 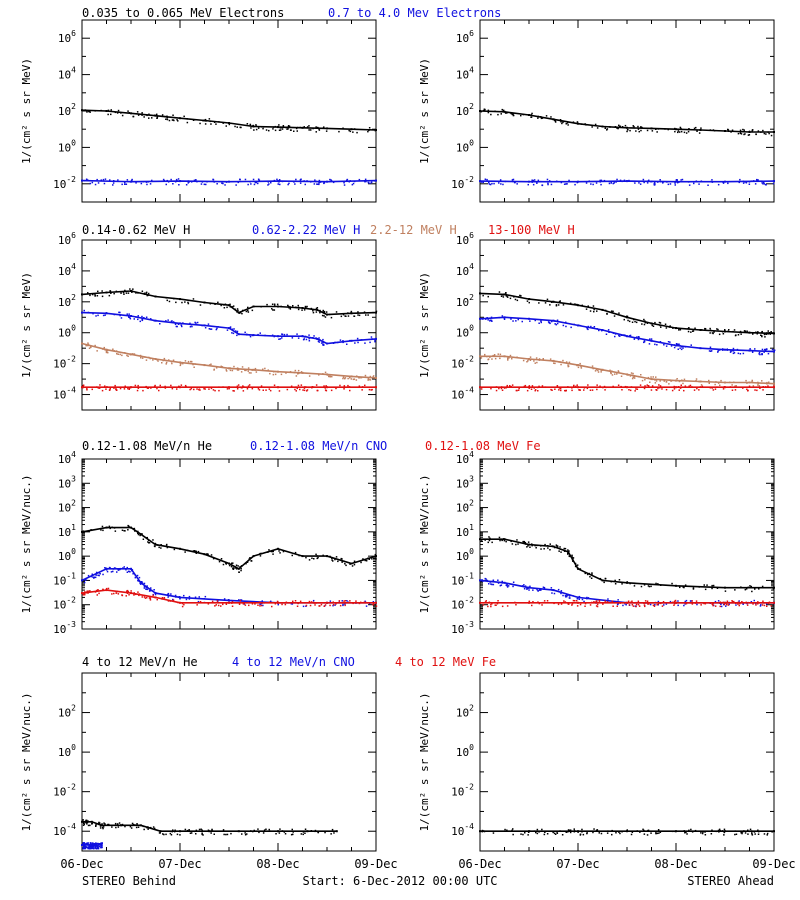 What do you see at coordinates (465, 110) in the screenshot?
I see `y-tick-label: 102` at bounding box center [465, 110].